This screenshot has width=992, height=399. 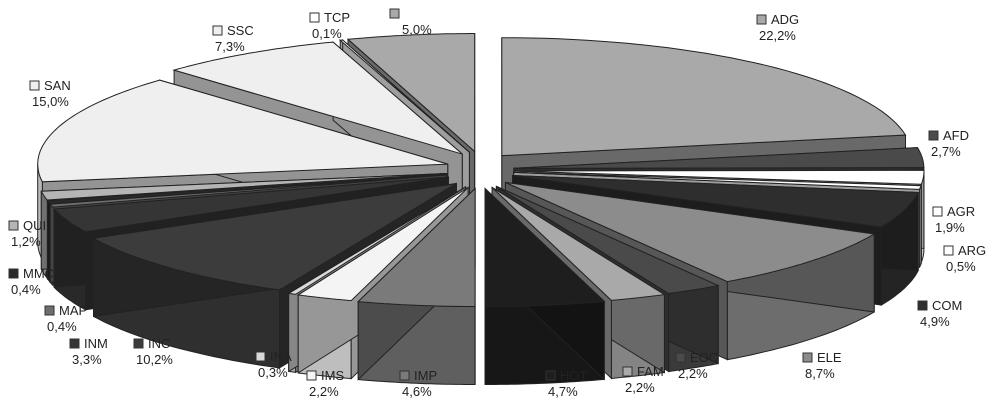 I want to click on slice-arg, so click(x=717, y=180).